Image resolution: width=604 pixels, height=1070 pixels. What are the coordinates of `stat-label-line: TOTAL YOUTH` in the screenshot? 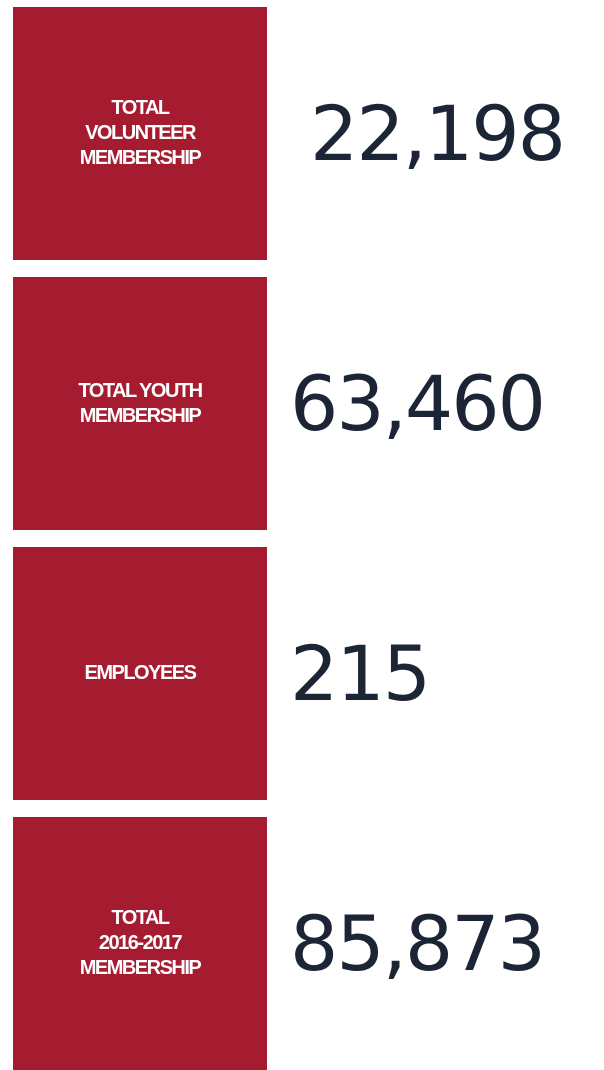 It's located at (140, 390).